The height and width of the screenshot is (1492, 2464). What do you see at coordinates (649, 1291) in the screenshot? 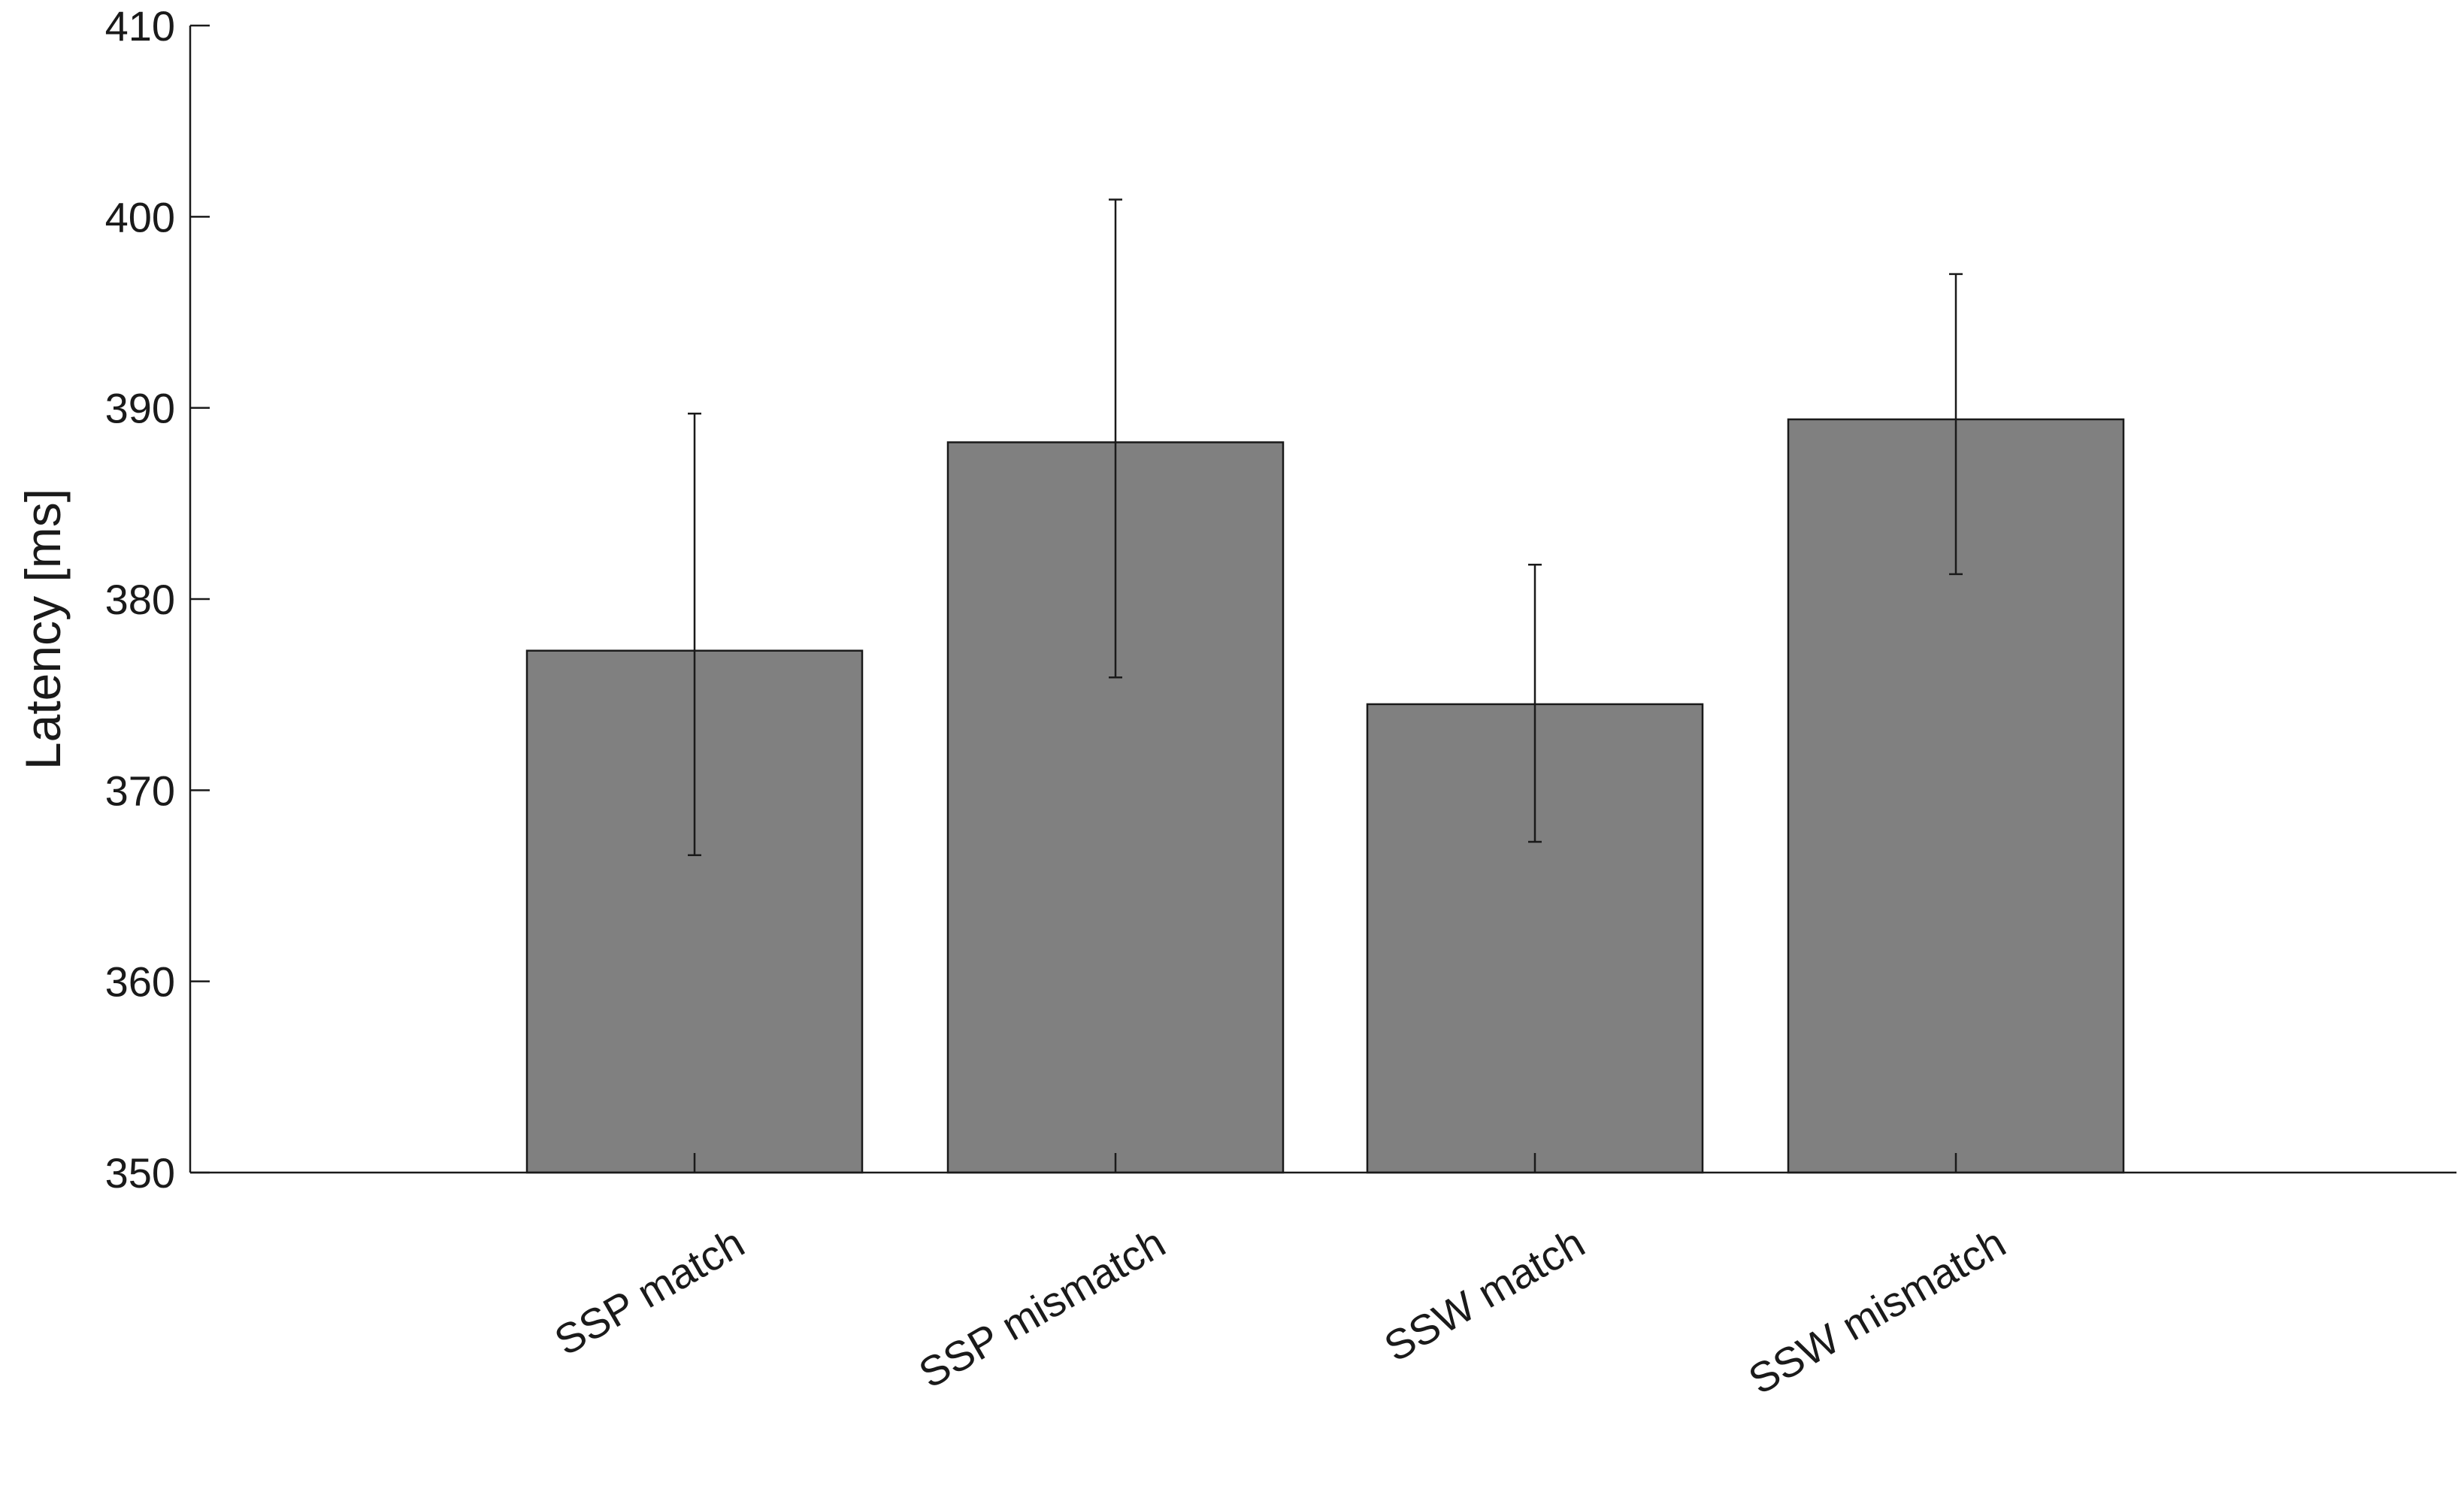
I see `x-tick-label: SSP match` at bounding box center [649, 1291].